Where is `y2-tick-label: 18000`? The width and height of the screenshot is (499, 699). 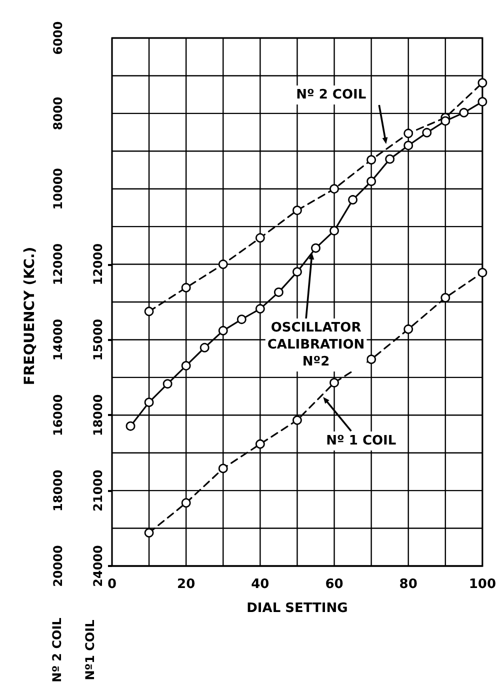
y2-tick-label: 18000 is located at coordinates (98, 415).